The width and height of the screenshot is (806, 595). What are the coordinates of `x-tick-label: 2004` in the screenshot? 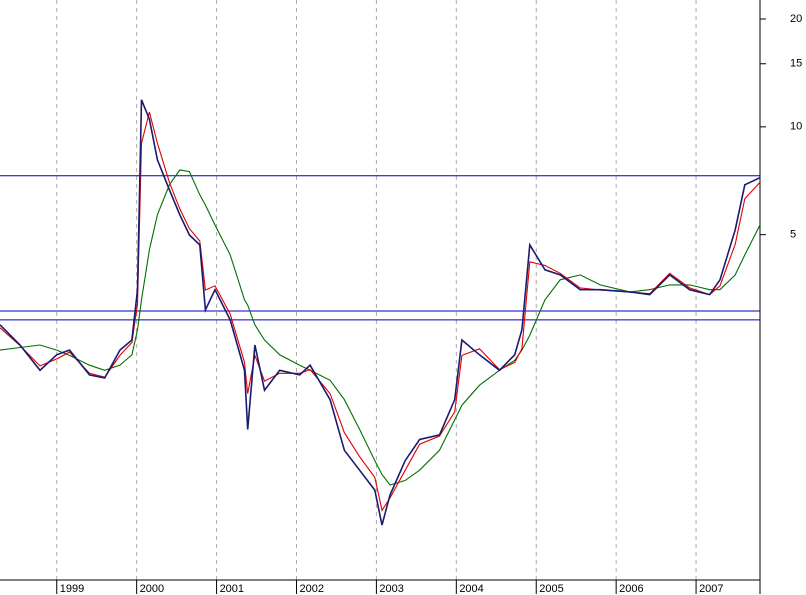 It's located at (471, 589).